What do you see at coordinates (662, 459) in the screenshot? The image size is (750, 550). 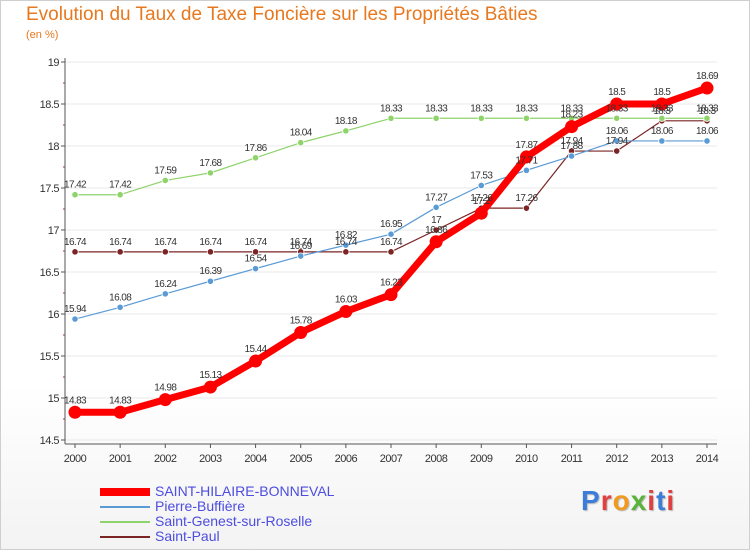 I see `x-tick-label: 2013` at bounding box center [662, 459].